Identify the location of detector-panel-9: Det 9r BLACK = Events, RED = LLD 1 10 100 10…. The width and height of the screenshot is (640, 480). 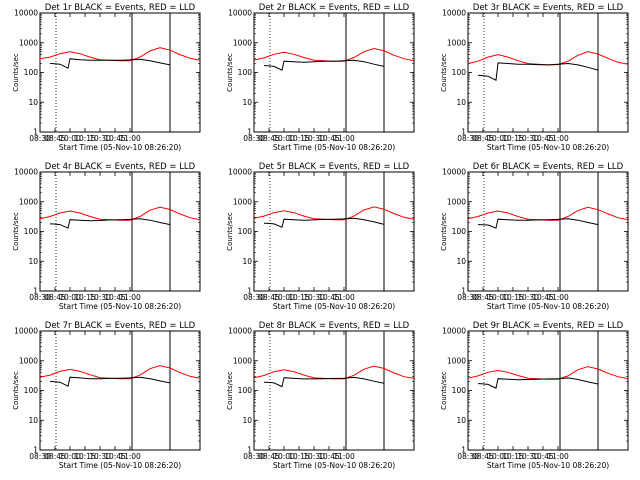
(534, 395).